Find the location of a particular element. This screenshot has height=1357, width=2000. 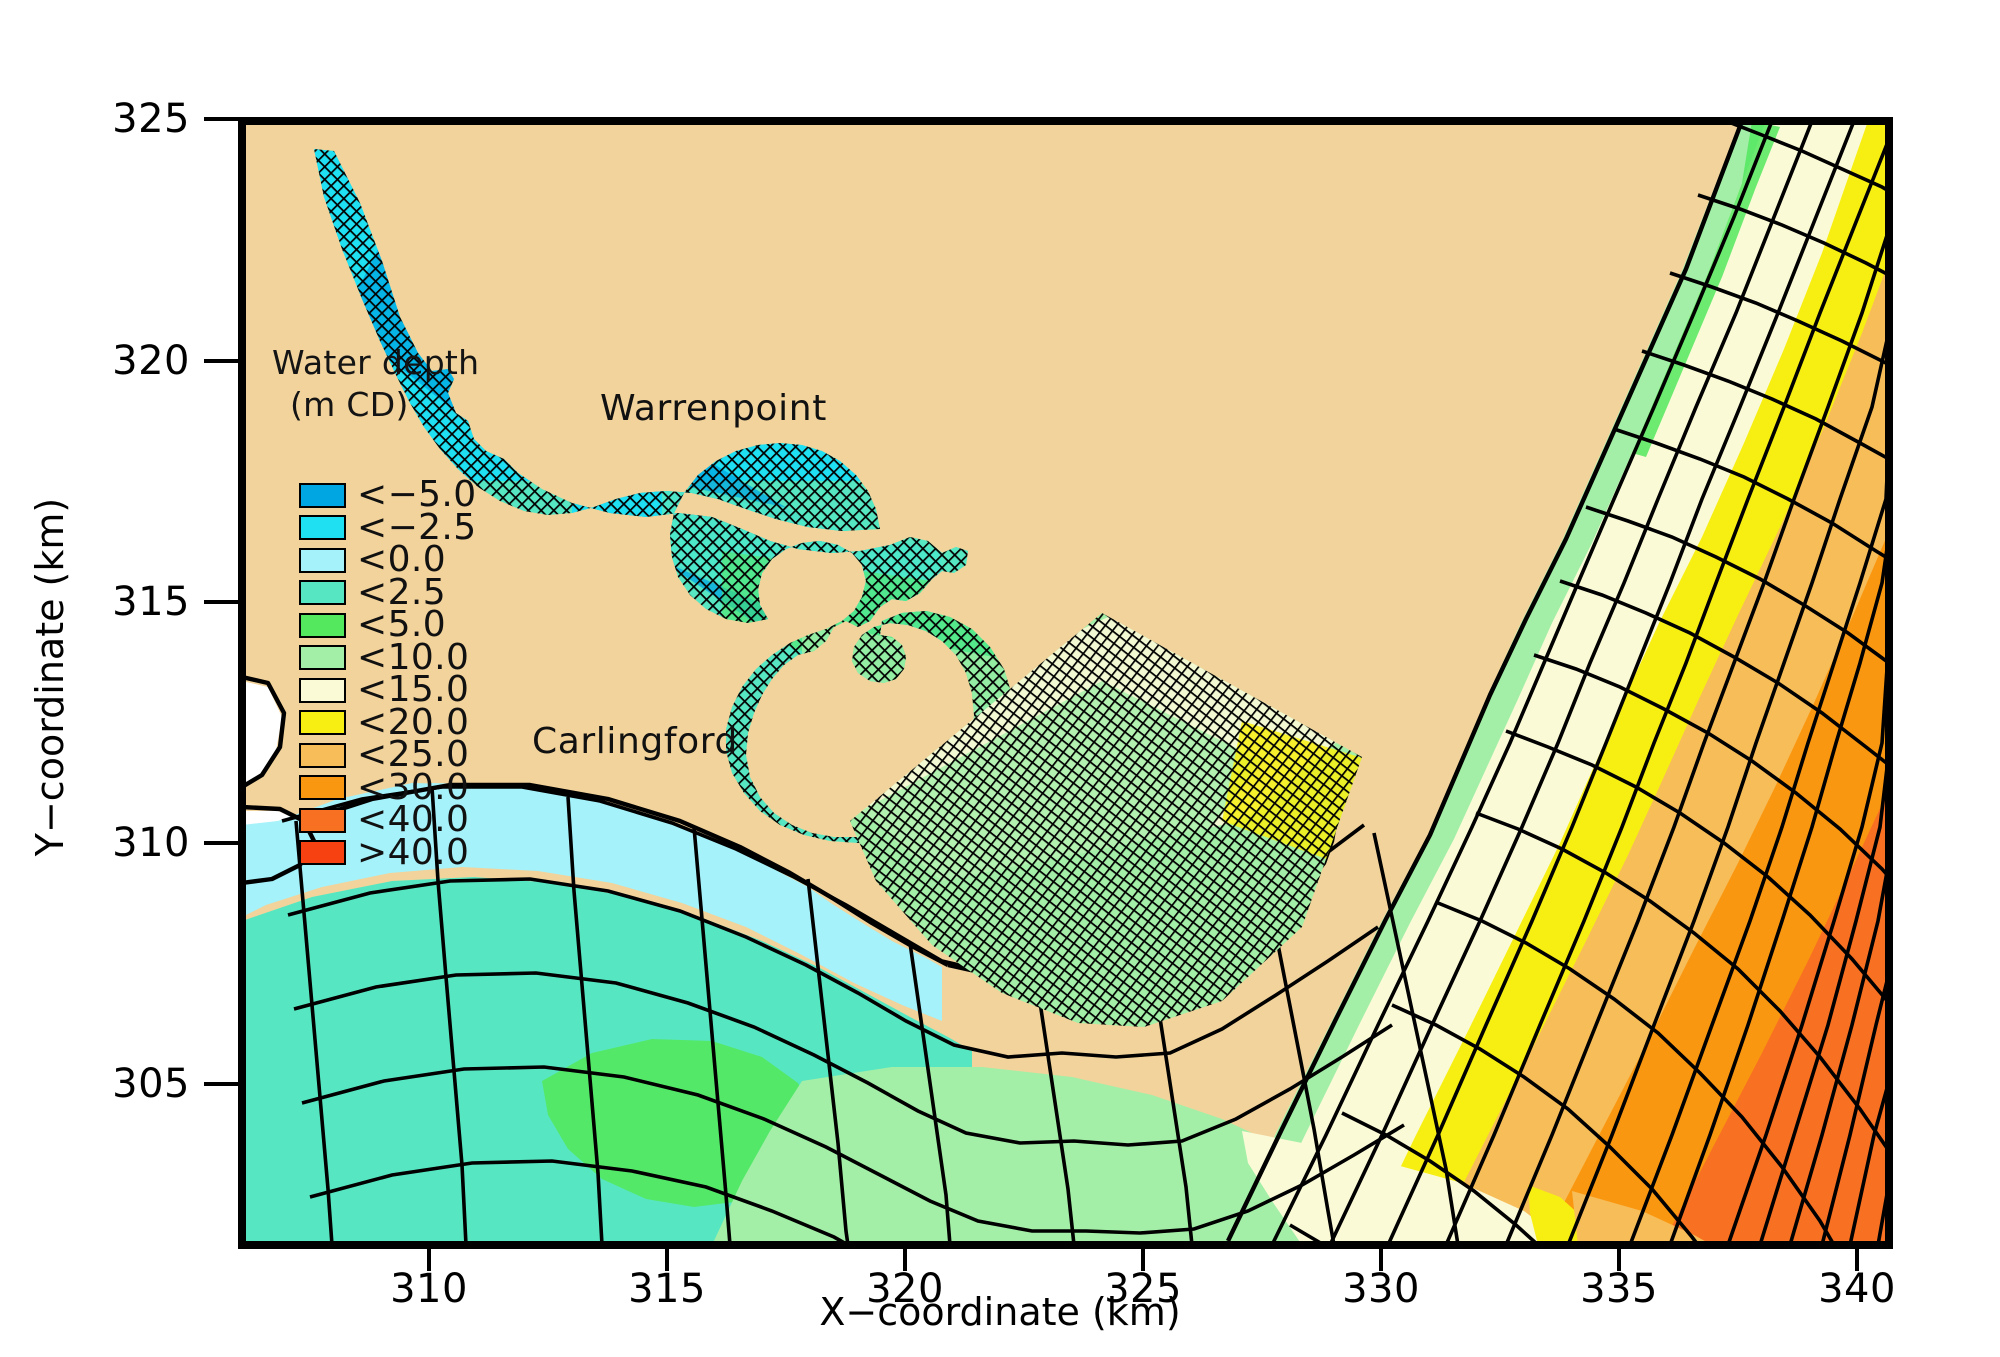

legend-label: <−2.5 is located at coordinates (417, 527).